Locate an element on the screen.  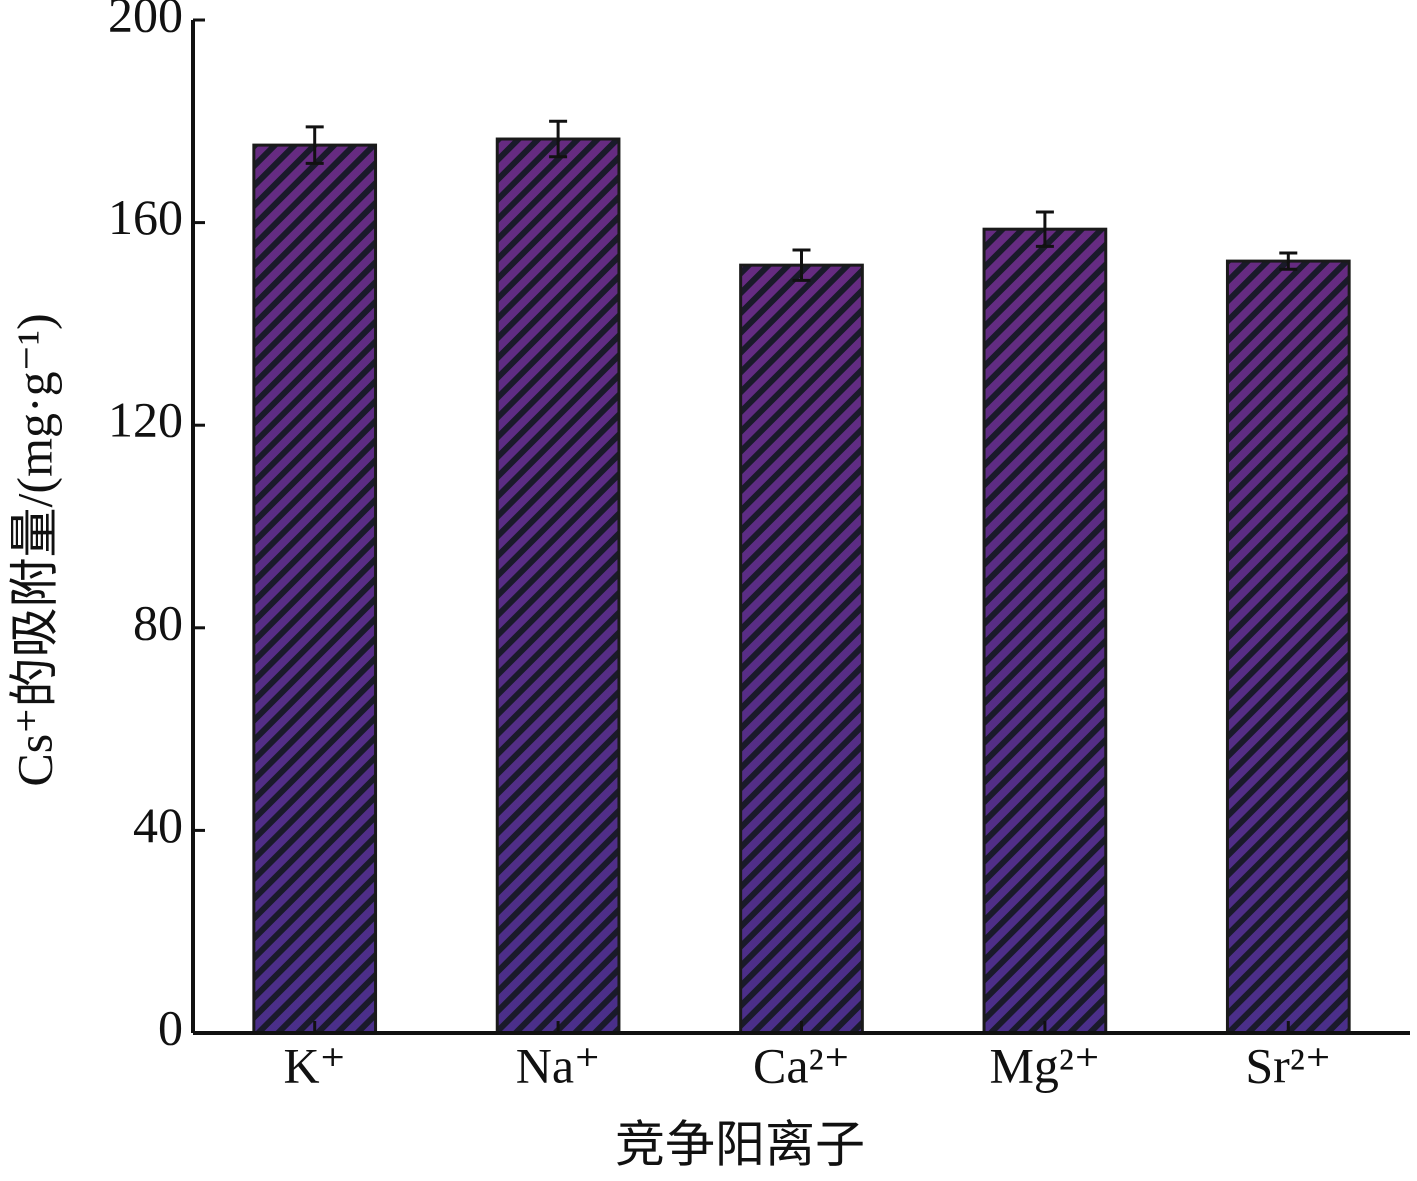
x-axis-label: 竞争阳离子 is located at coordinates (740, 1144).